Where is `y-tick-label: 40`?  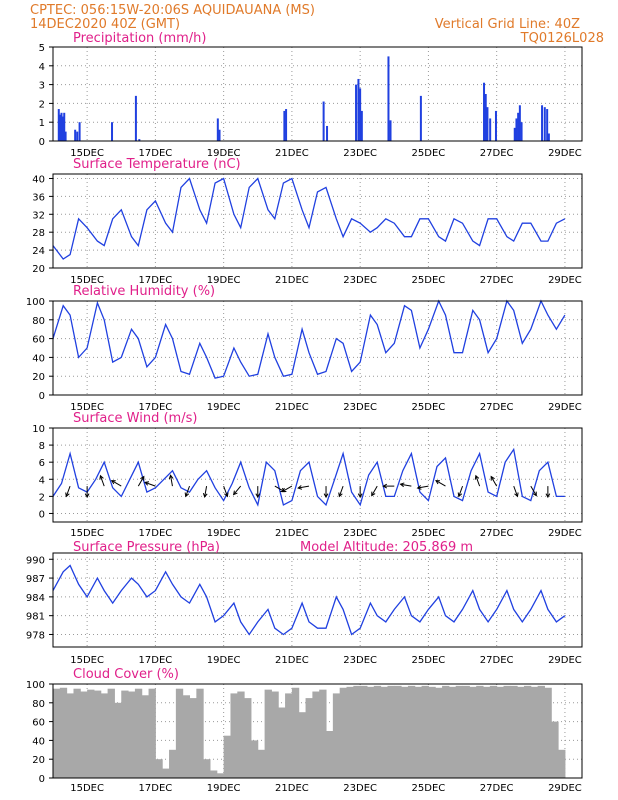 y-tick-label: 40 is located at coordinates (38, 179).